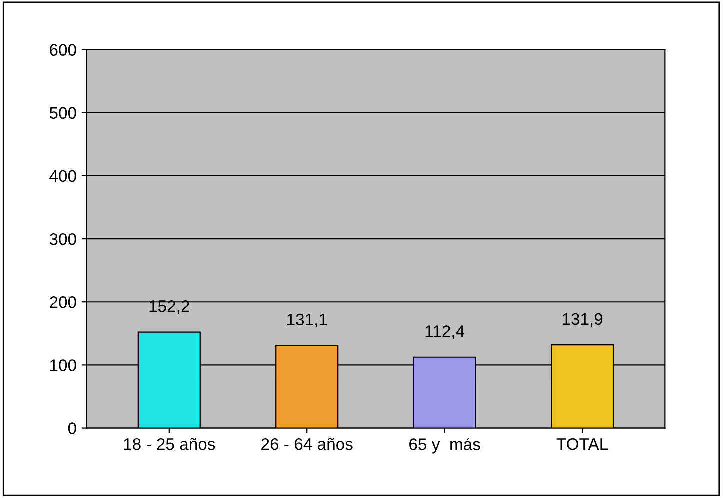 This screenshot has width=723, height=498. I want to click on data-label: 131,1, so click(308, 321).